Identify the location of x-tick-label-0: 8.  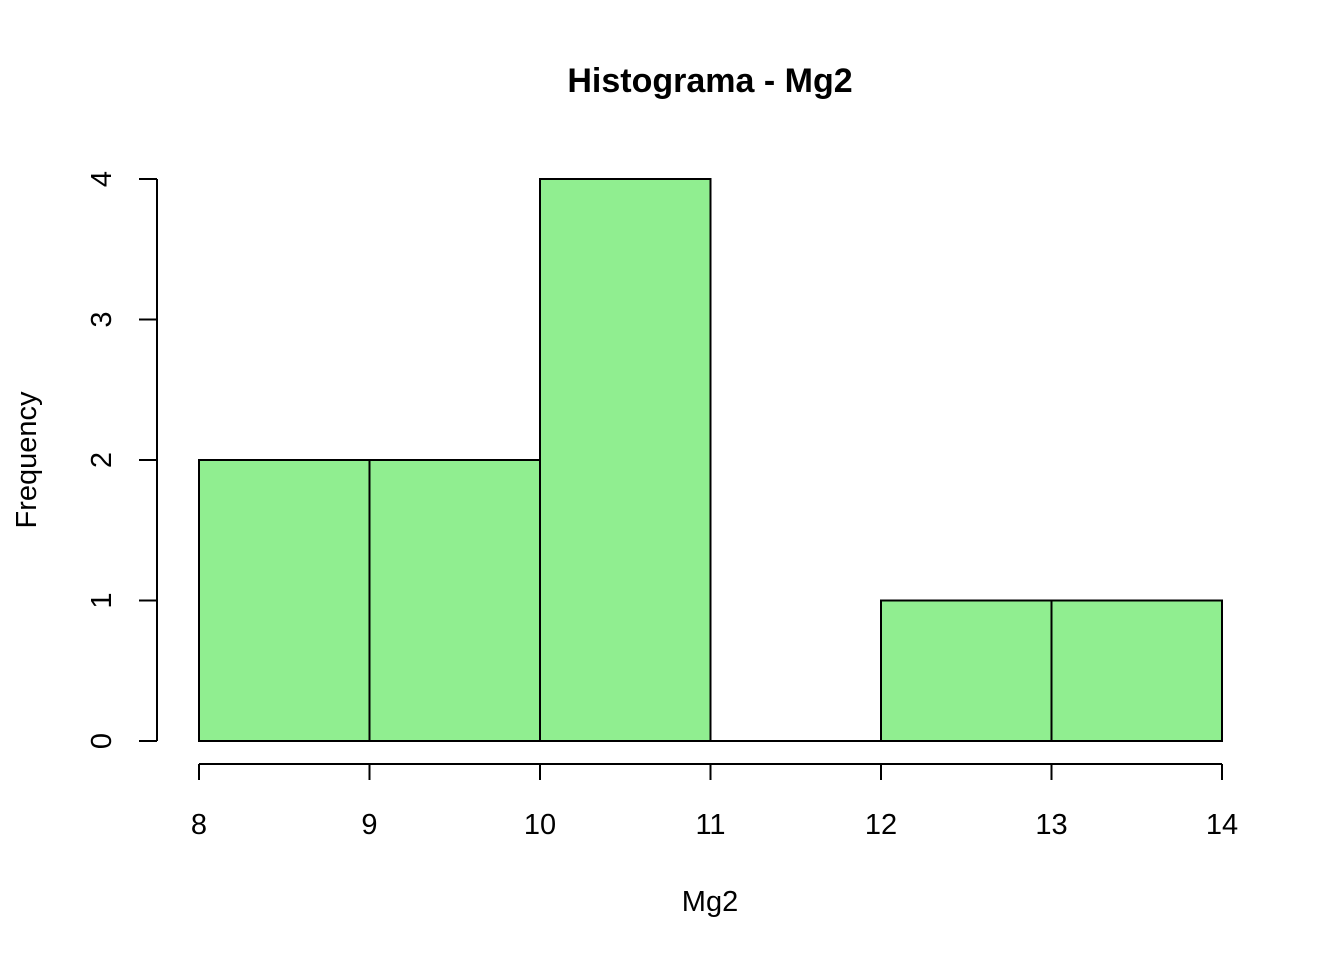
(199, 825).